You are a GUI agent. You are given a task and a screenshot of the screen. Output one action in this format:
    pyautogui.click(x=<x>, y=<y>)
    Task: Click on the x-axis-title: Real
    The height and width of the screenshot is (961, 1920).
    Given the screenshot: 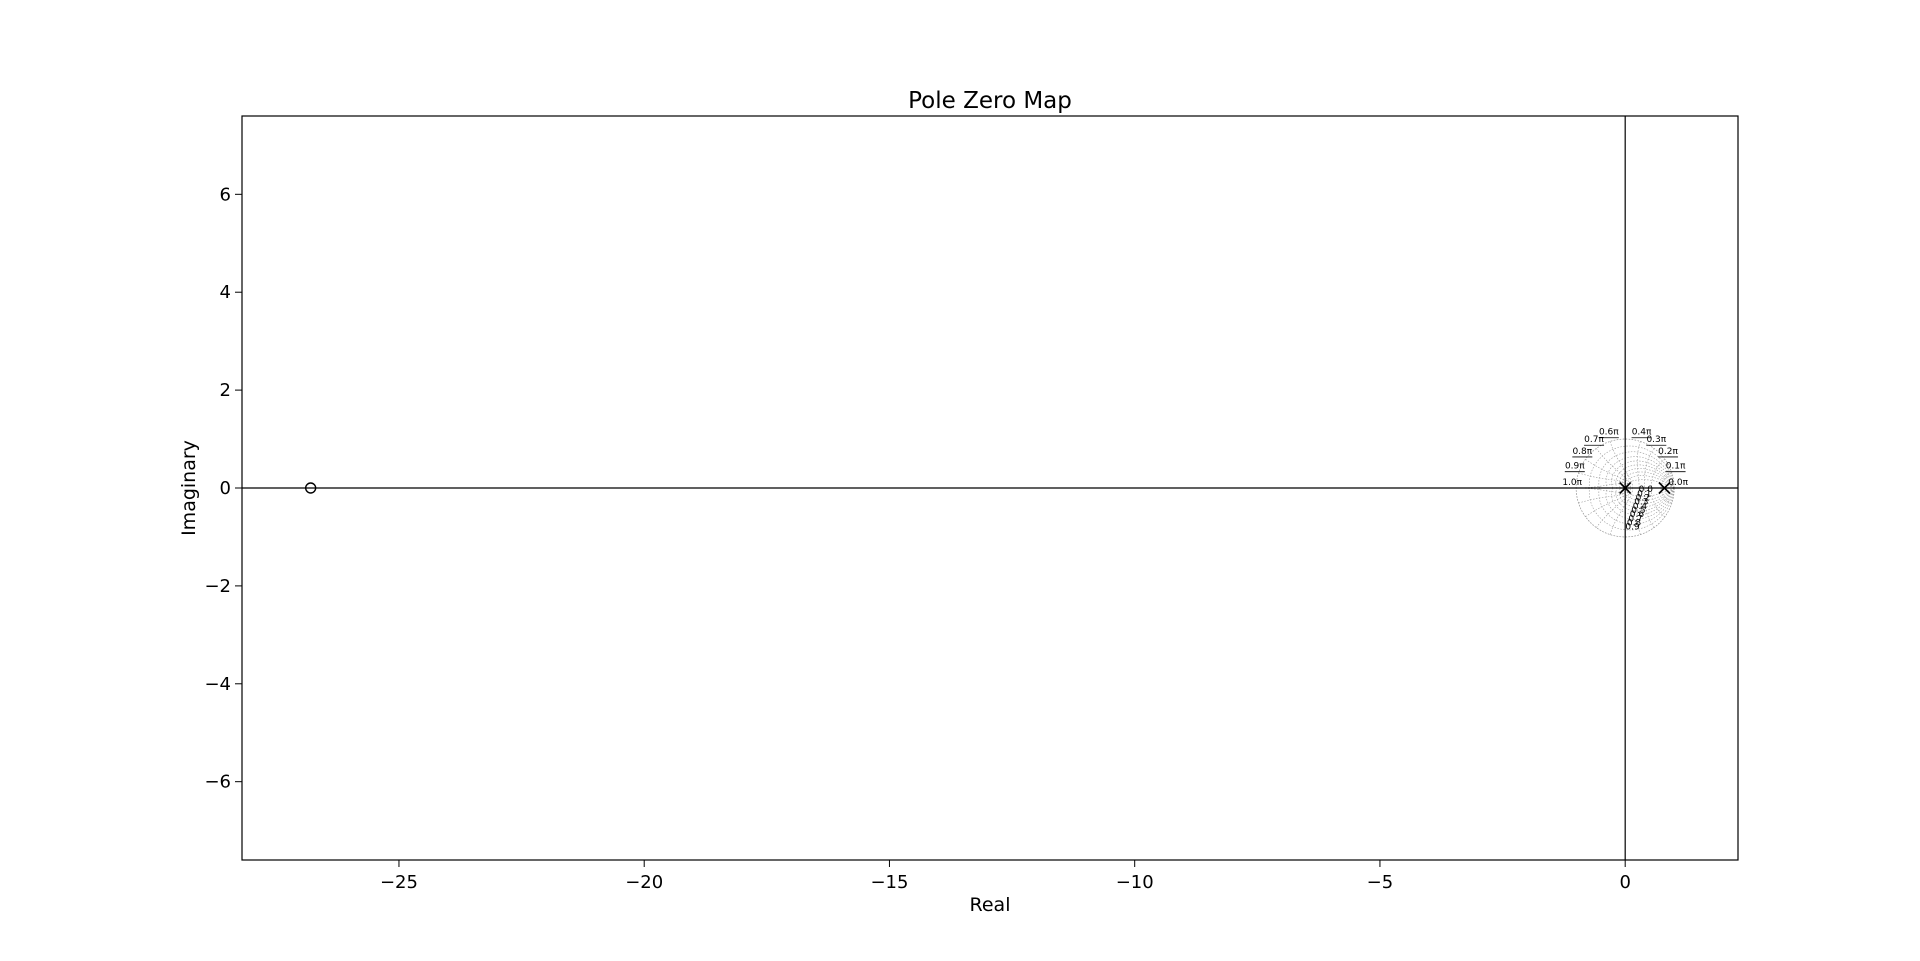 What is the action you would take?
    pyautogui.click(x=990, y=905)
    